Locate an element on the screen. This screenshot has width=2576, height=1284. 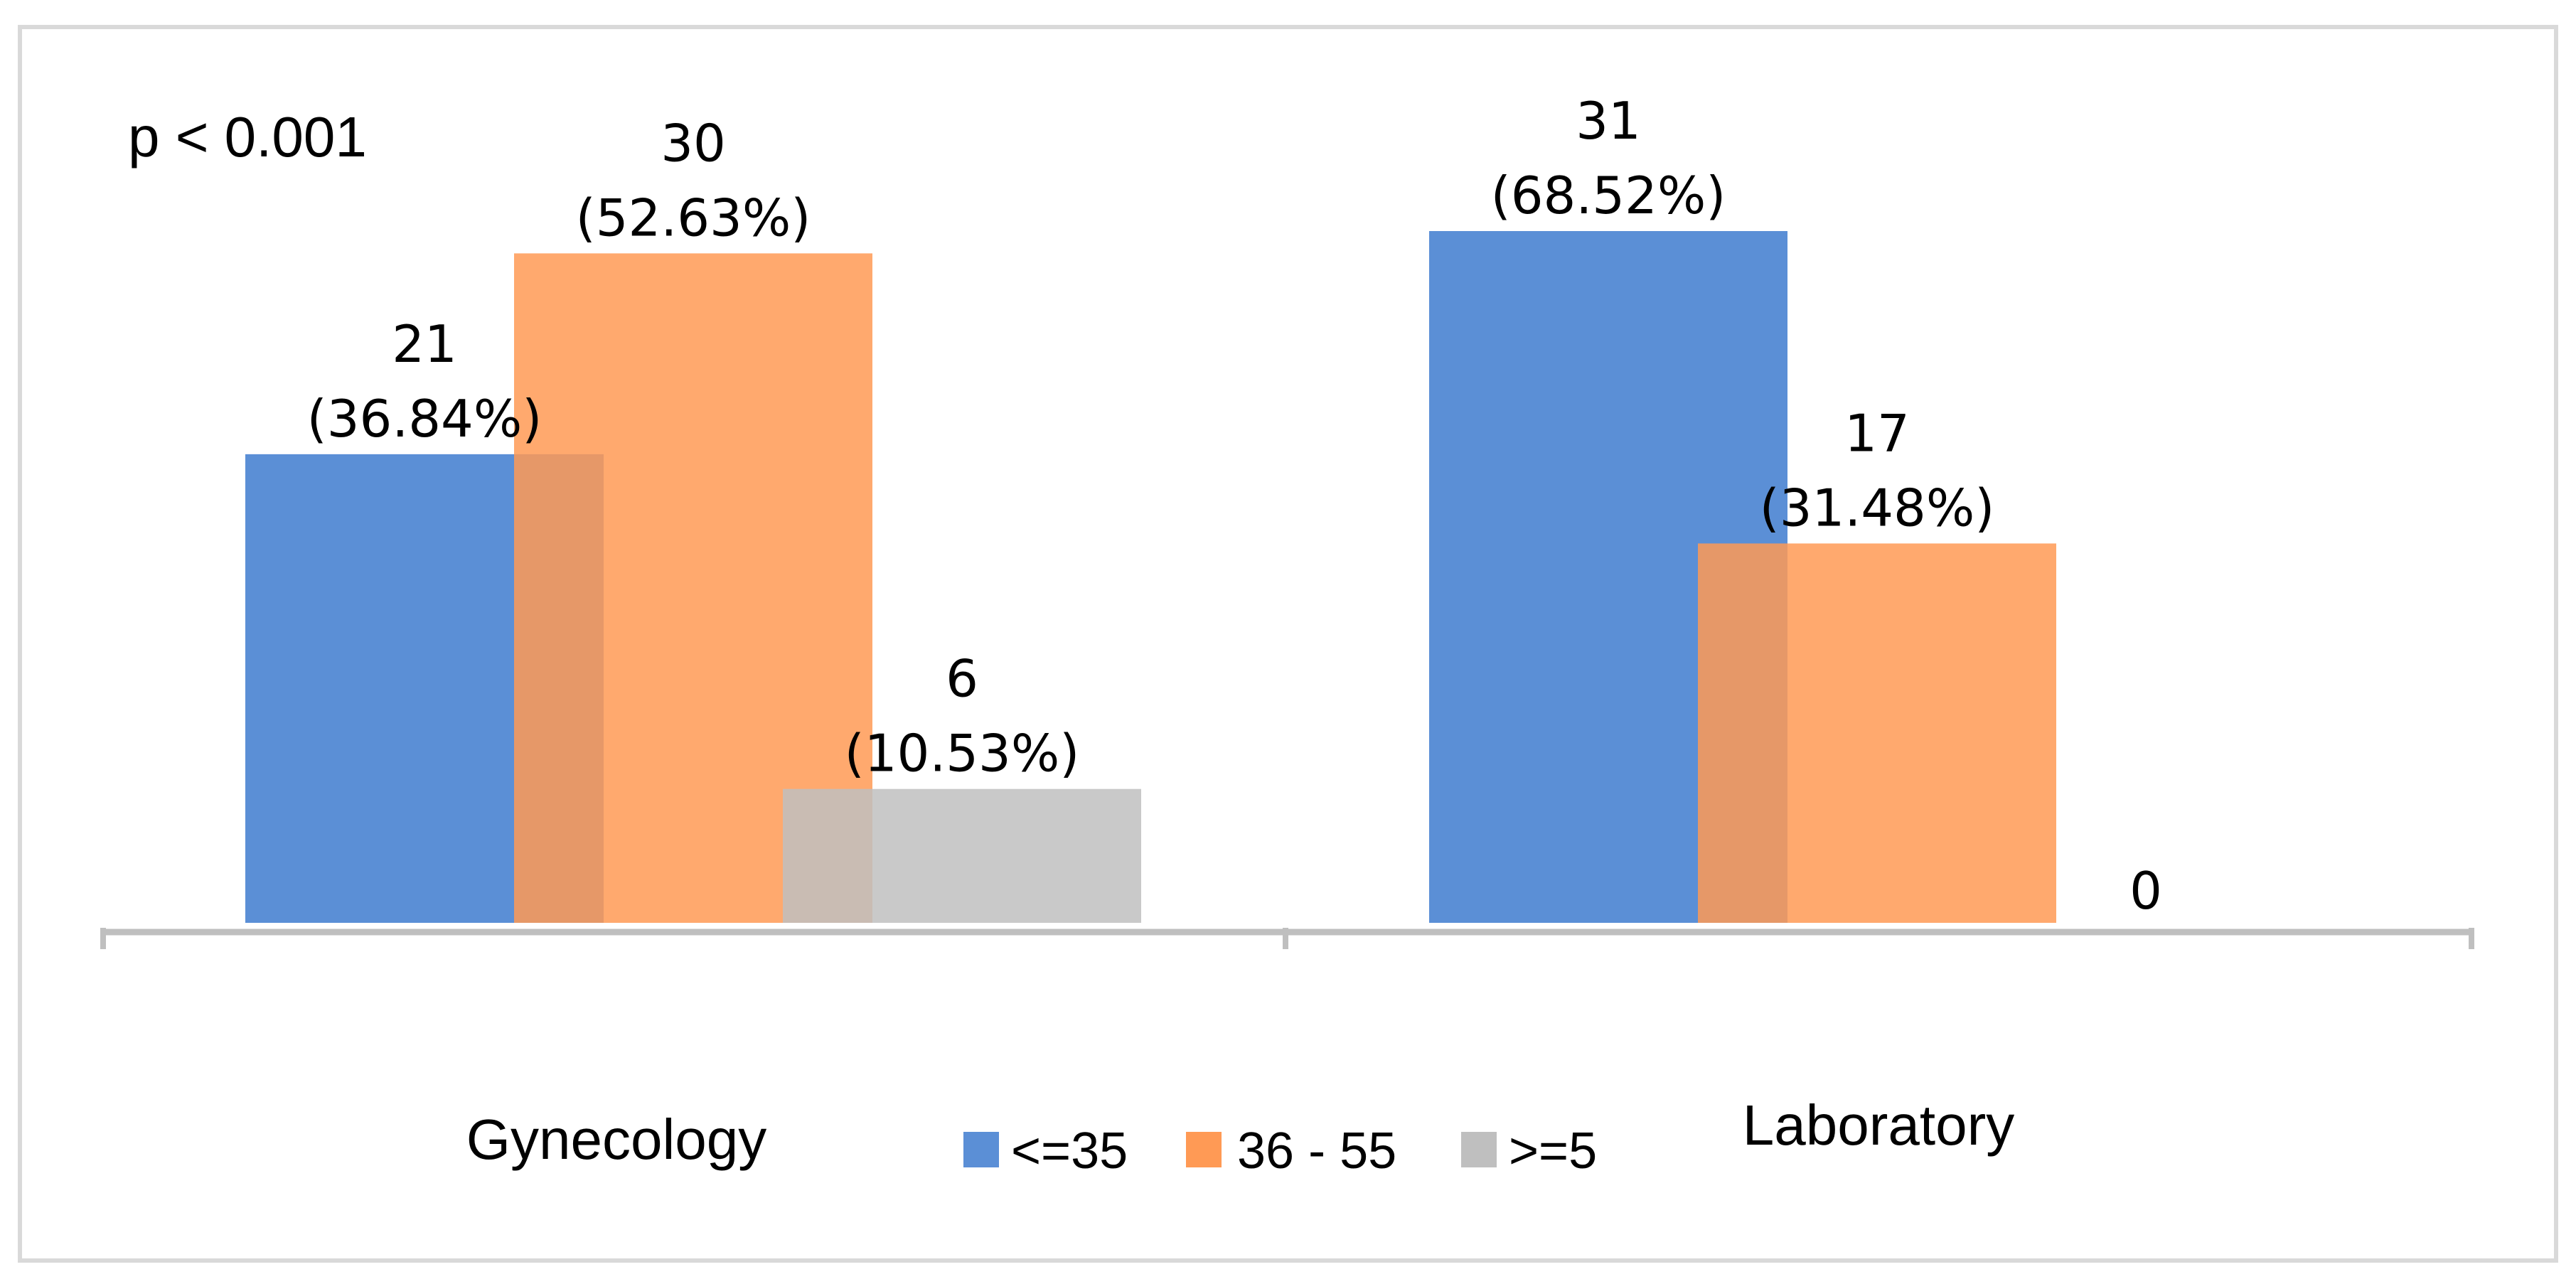
value-label: 31 is located at coordinates (1608, 121).